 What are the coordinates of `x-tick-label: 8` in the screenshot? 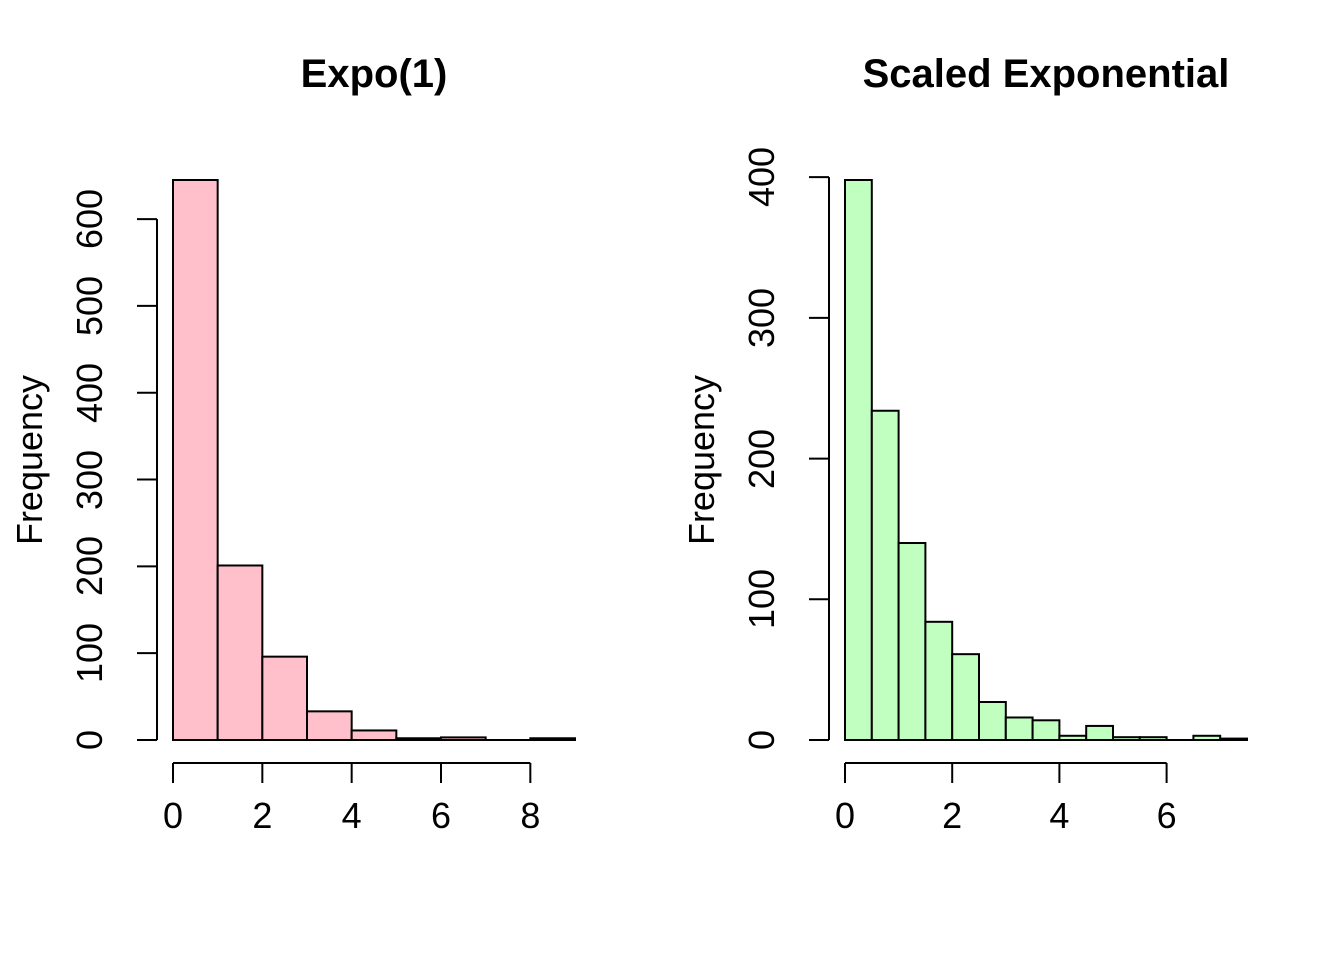 It's located at (530, 815).